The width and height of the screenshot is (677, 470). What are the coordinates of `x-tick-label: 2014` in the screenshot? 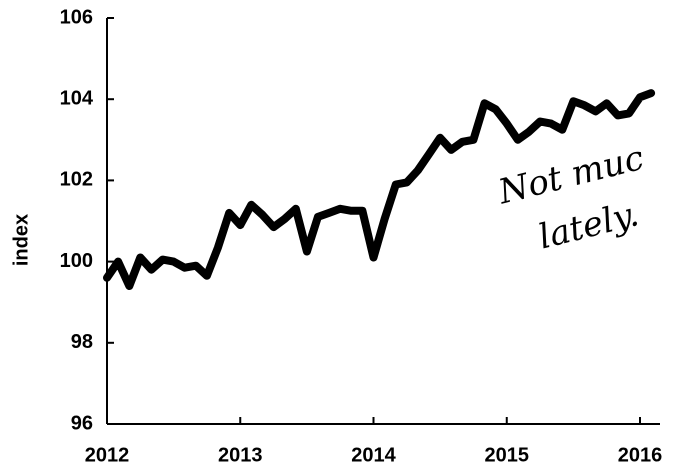 It's located at (373, 455).